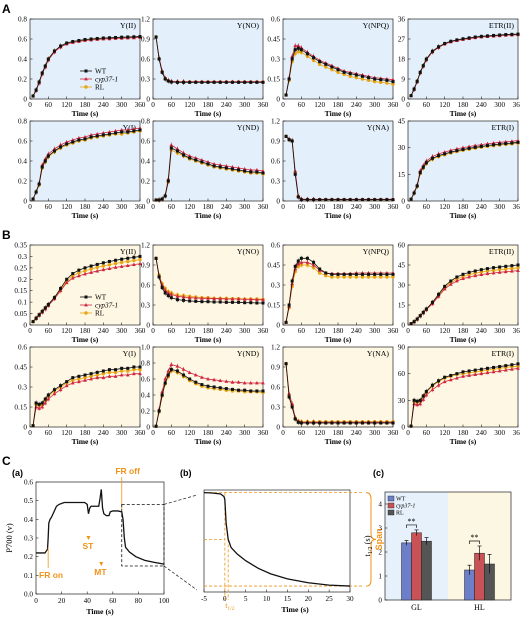 This screenshot has height=634, width=520. I want to click on x-axis-label-A5: Time (s), so click(85, 215).